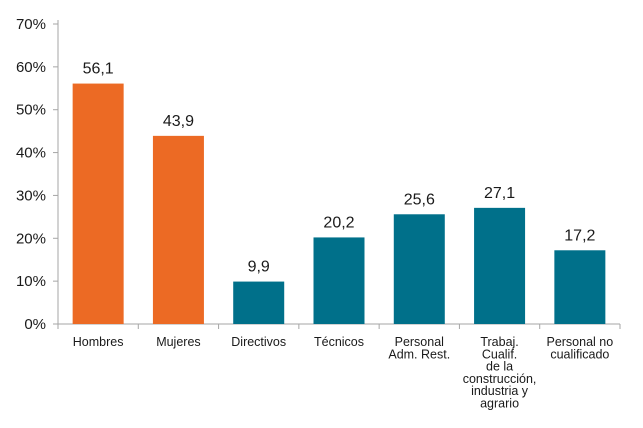  I want to click on y-tick-label: 10%, so click(31, 281).